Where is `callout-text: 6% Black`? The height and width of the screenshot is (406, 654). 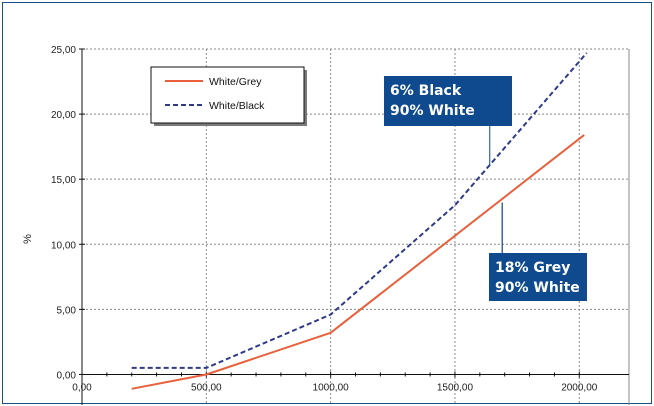
callout-text: 6% Black is located at coordinates (426, 91).